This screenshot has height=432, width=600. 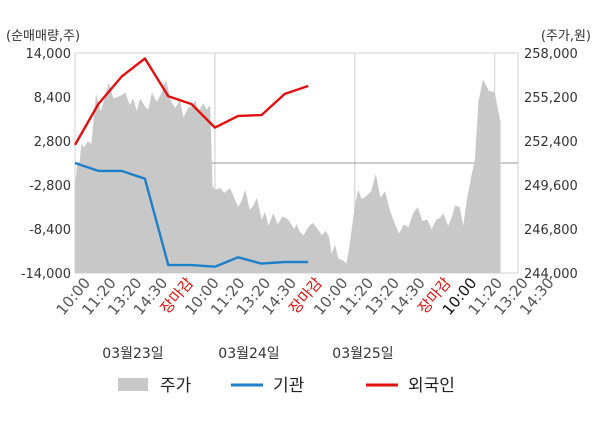 What do you see at coordinates (132, 354) in the screenshot?
I see `date-label: 03월23일` at bounding box center [132, 354].